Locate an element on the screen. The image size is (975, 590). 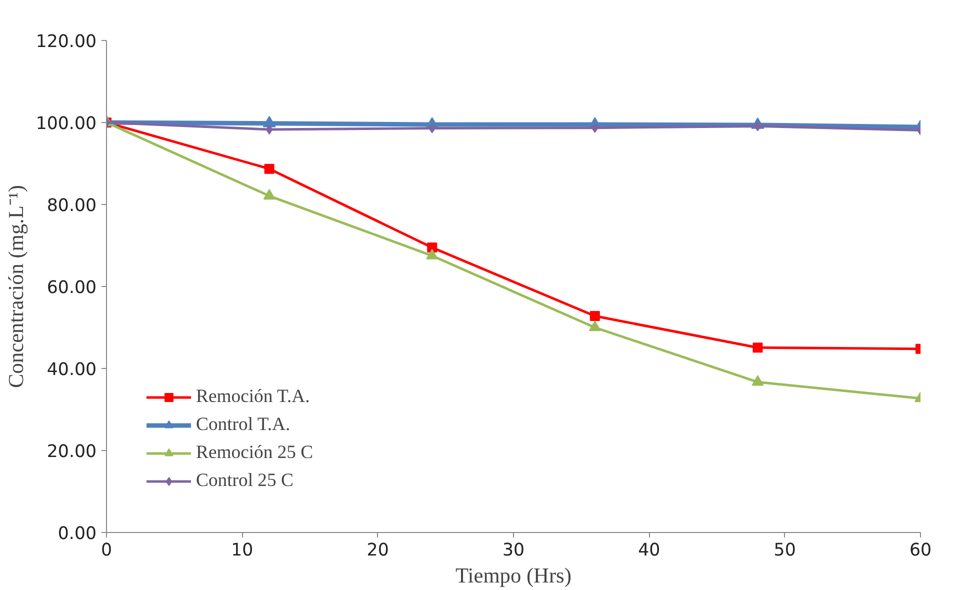
legend-label: Control T.A. is located at coordinates (243, 425).